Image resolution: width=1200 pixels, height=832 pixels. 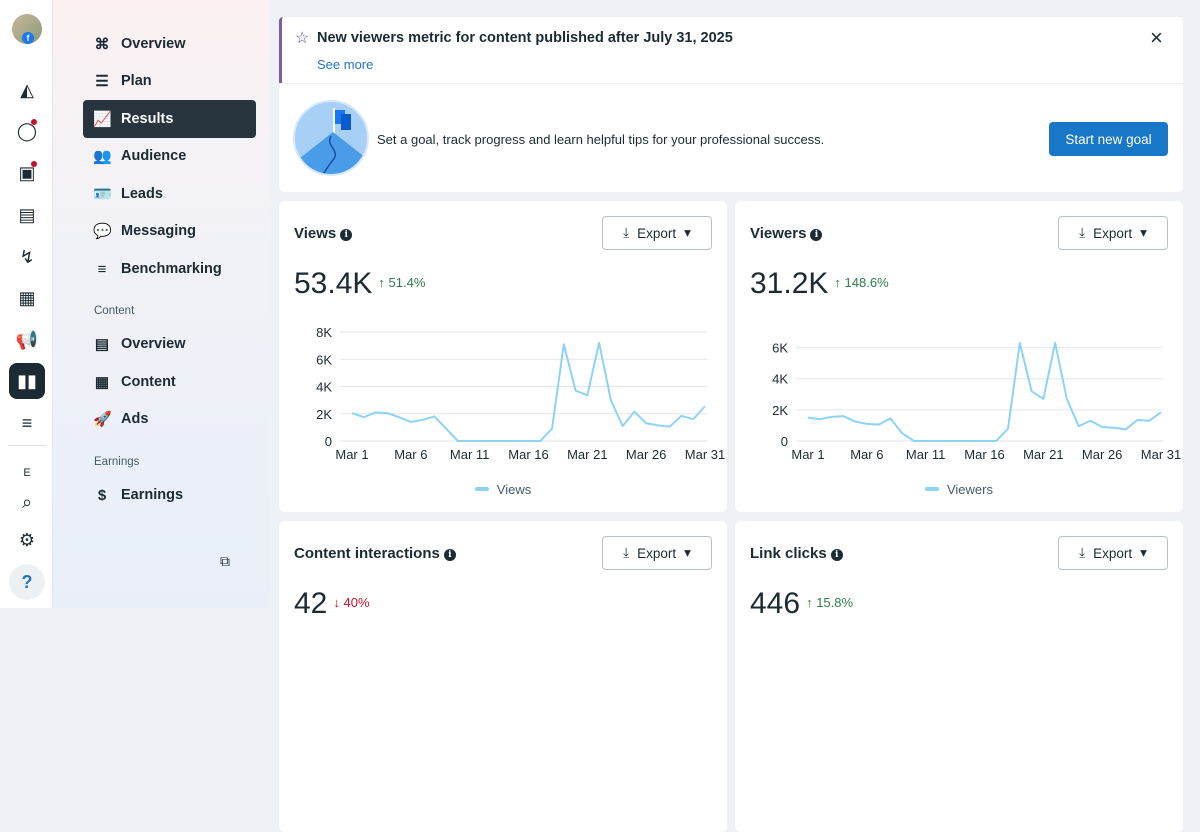 I want to click on export-button: ⤓ Export ▾, so click(x=657, y=233).